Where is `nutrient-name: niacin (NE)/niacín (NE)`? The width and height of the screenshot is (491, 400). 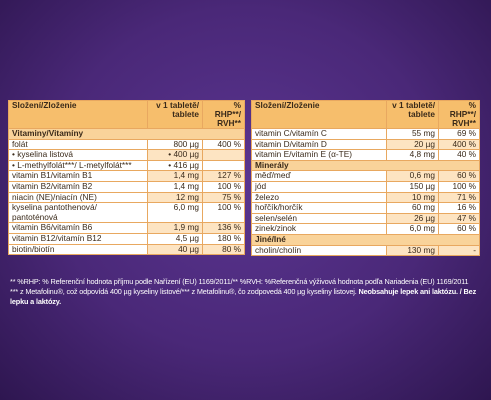 nutrient-name: niacin (NE)/niacín (NE) is located at coordinates (78, 197).